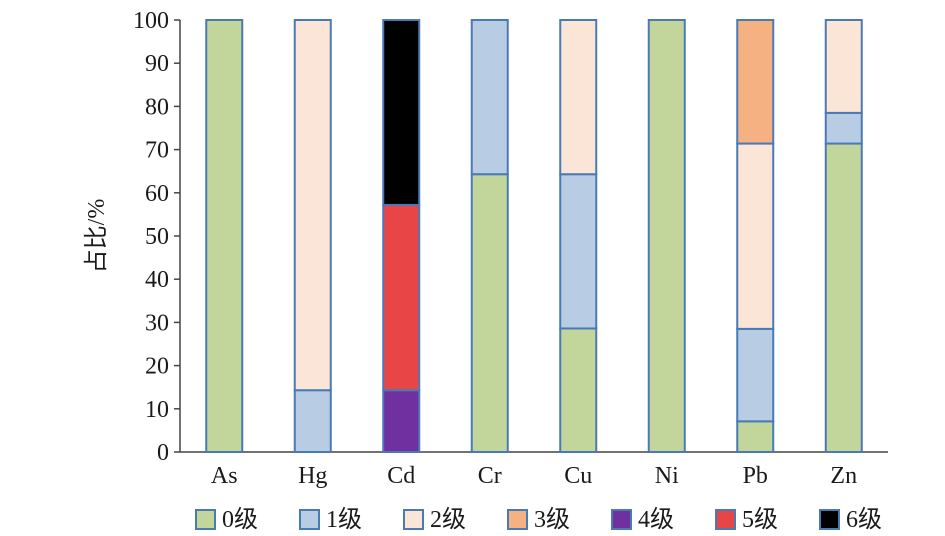 This screenshot has height=536, width=945. Describe the element at coordinates (157, 323) in the screenshot. I see `y-tick-label: 30` at that location.